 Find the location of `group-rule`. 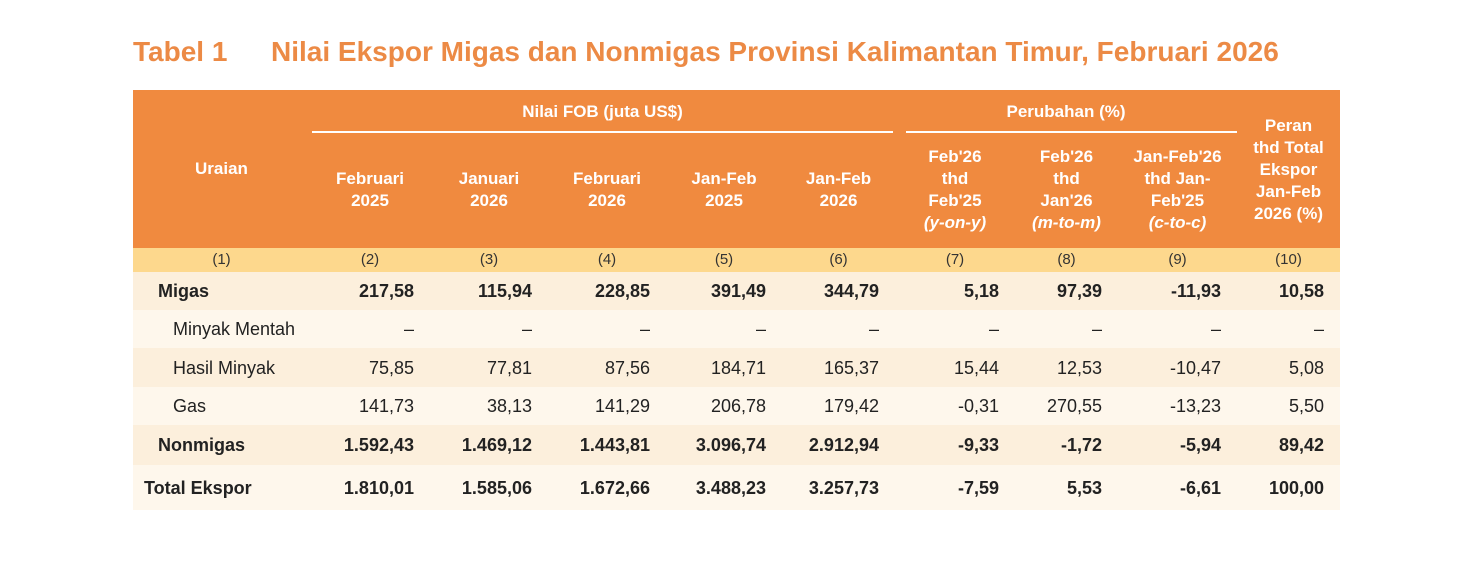

group-rule is located at coordinates (1071, 132).